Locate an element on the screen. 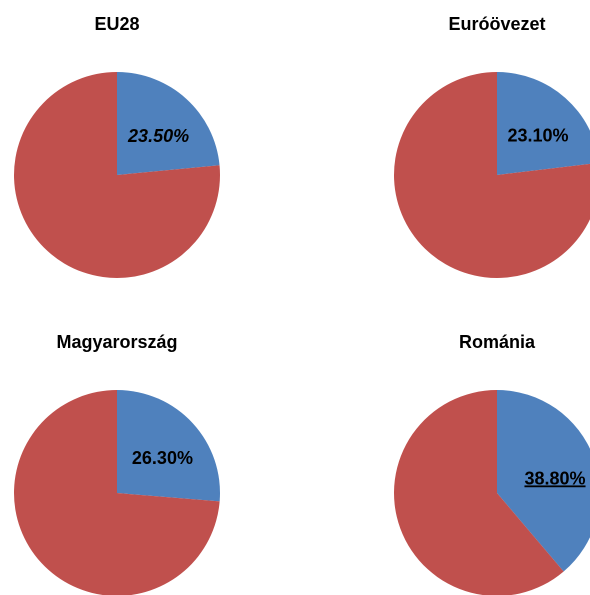 Image resolution: width=590 pixels, height=595 pixels. data-label: 38.80% is located at coordinates (554, 478).